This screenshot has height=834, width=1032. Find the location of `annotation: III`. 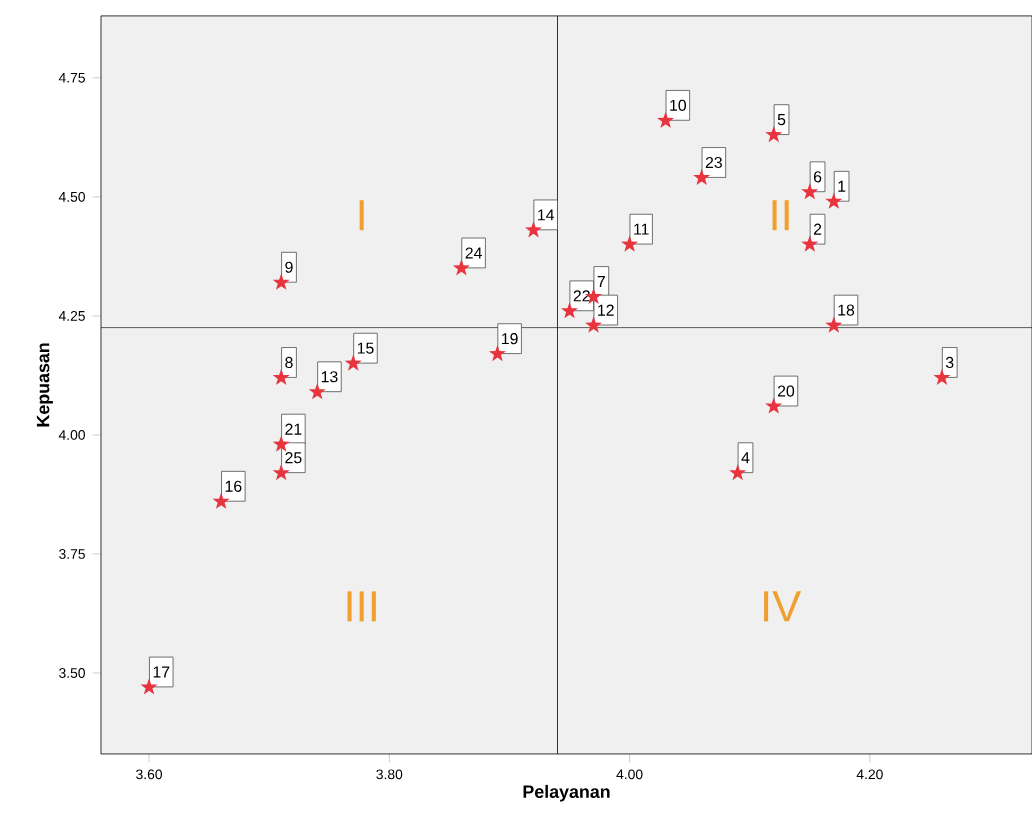

annotation: III is located at coordinates (361, 606).